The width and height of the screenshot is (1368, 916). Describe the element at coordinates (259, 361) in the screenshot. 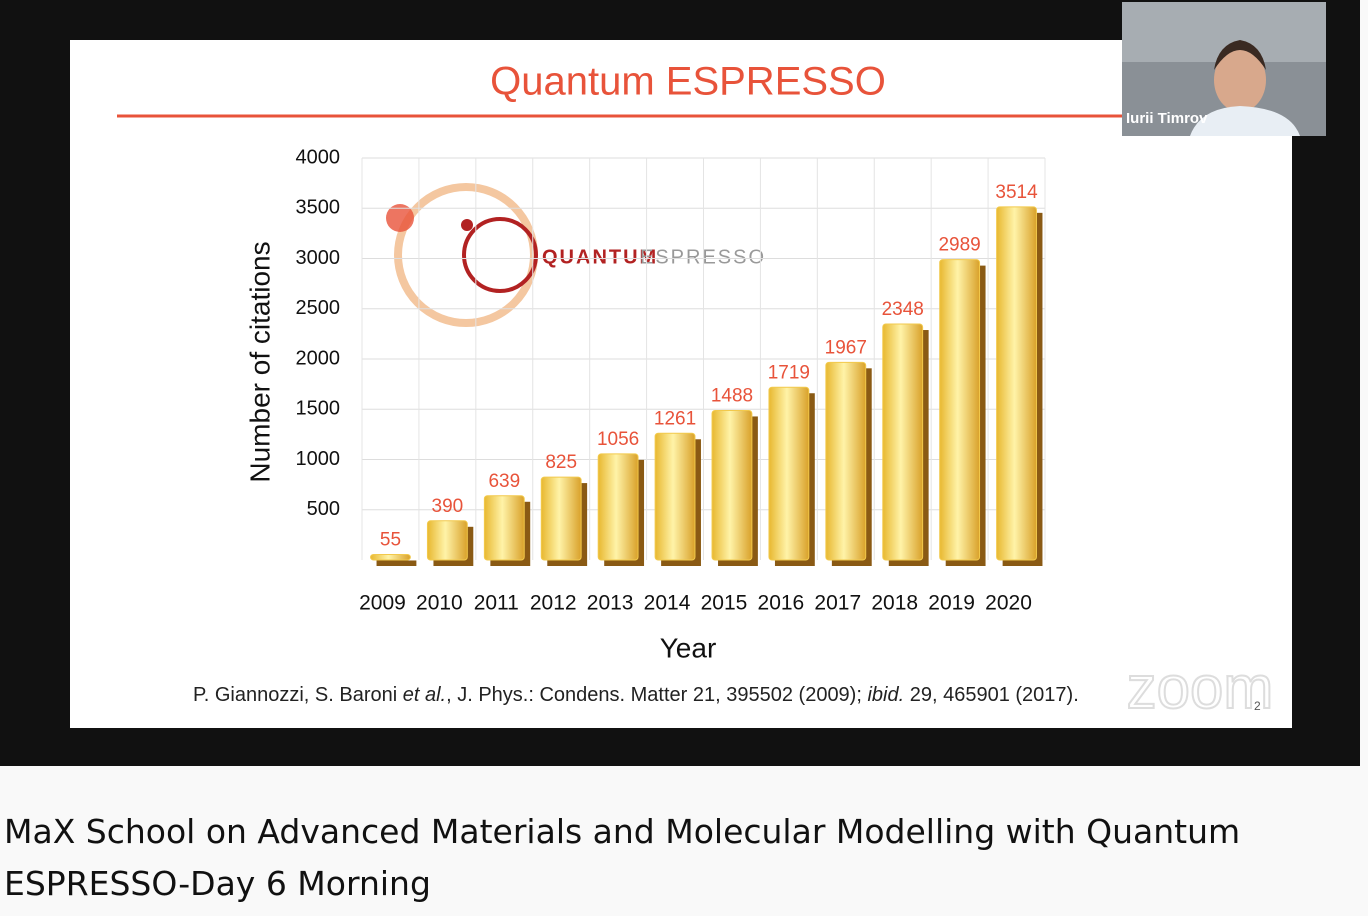

I see `y-axis-label: Number of citations` at that location.